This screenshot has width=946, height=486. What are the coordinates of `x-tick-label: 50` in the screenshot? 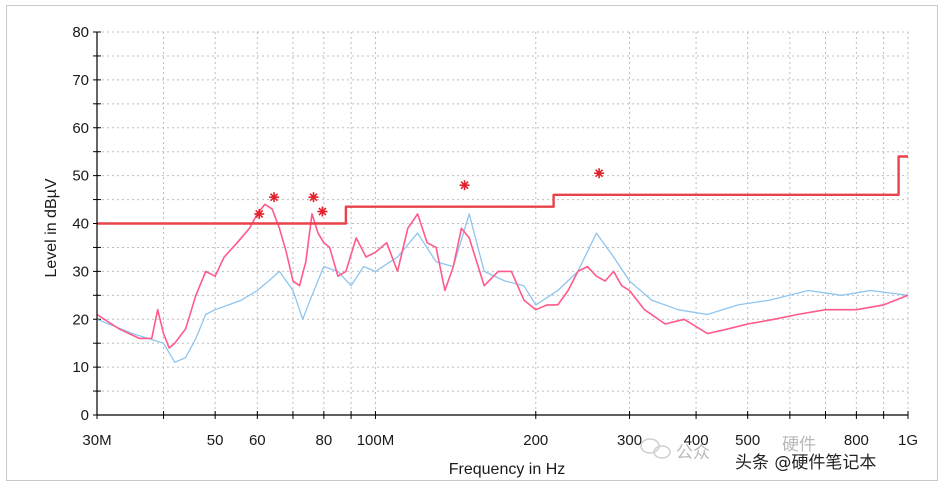 It's located at (215, 440).